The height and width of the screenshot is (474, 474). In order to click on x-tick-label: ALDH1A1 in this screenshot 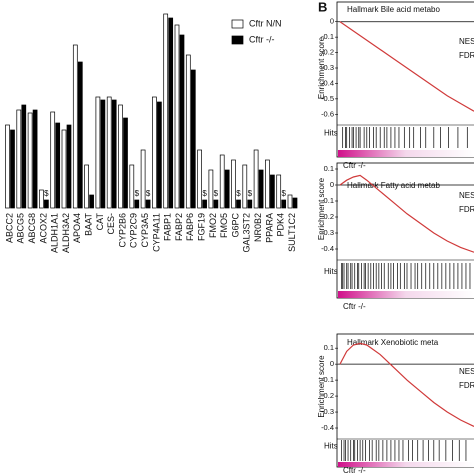, I will do `click(55, 233)`.